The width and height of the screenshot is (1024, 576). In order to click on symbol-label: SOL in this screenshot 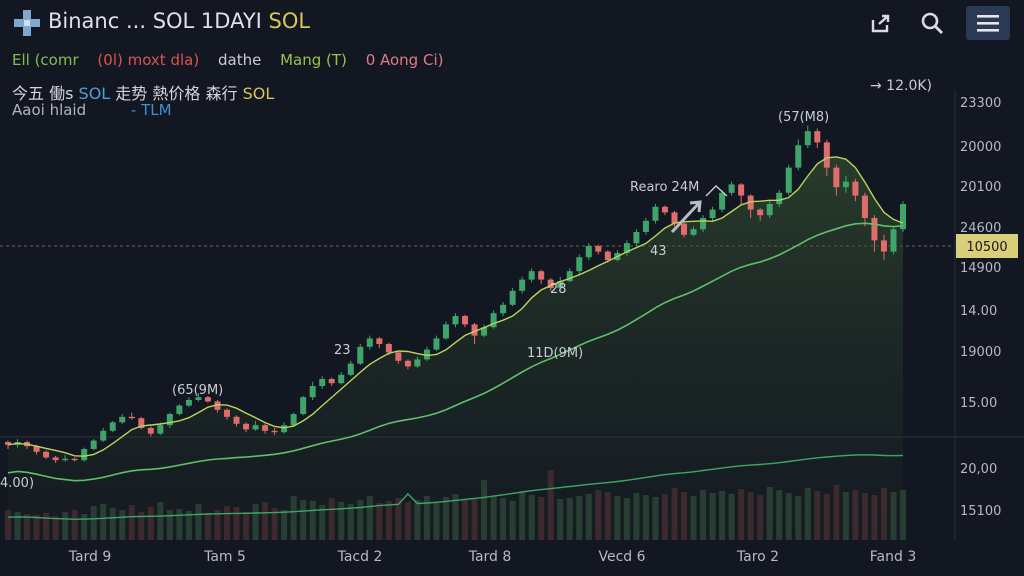, I will do `click(289, 21)`.